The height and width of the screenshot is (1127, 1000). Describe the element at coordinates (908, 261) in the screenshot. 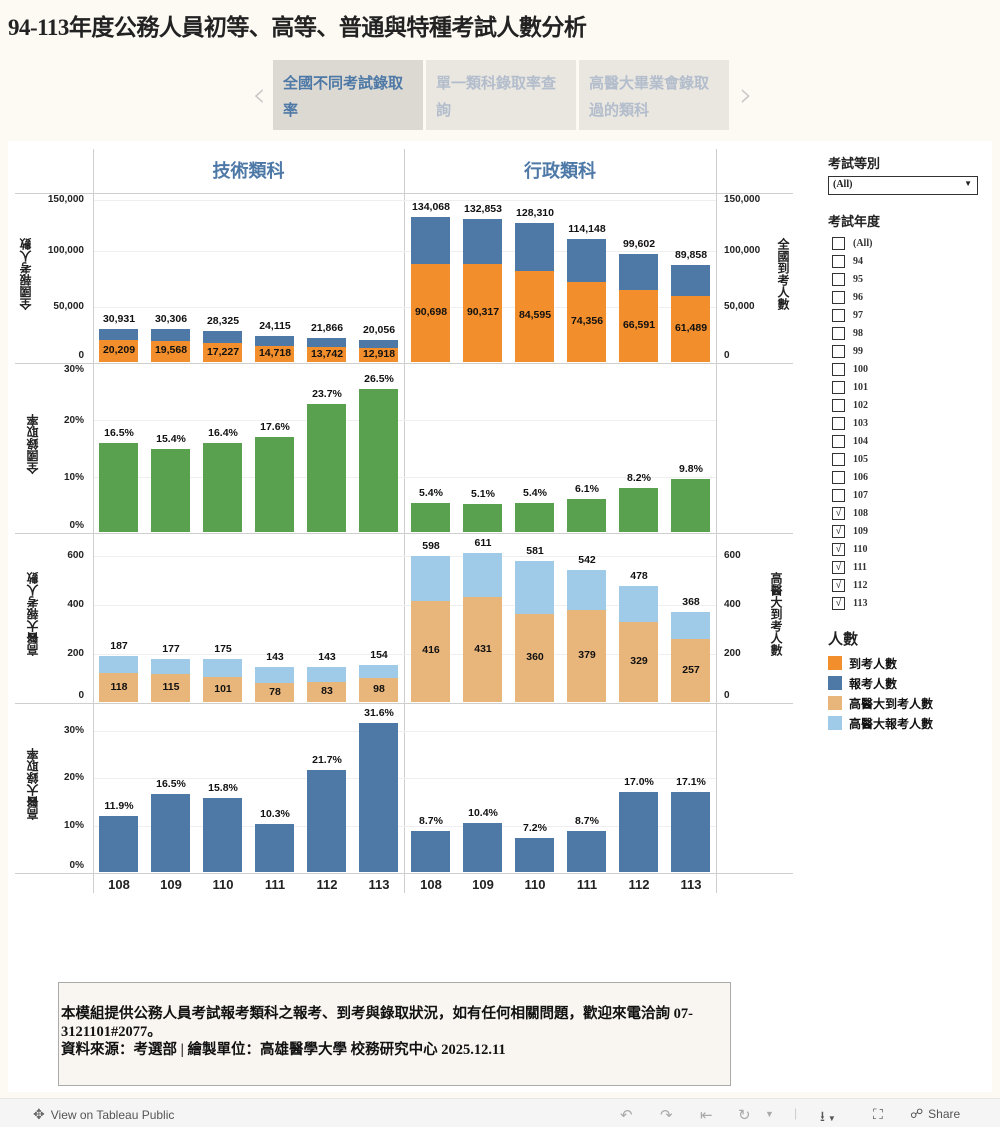

I see `year-checkbox-row: 94` at that location.